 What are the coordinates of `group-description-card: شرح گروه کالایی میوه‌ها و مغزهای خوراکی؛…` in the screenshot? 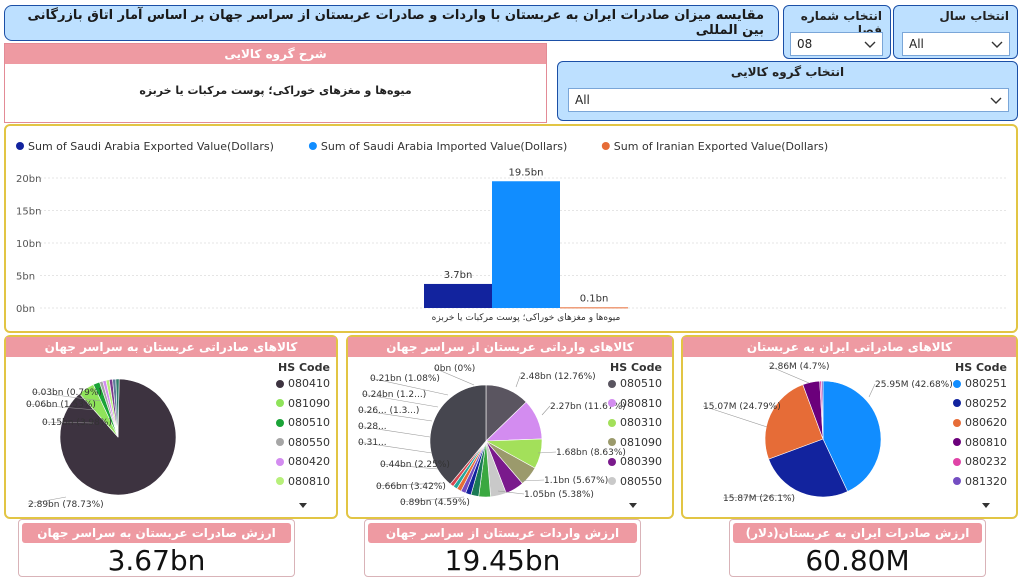 It's located at (275, 83).